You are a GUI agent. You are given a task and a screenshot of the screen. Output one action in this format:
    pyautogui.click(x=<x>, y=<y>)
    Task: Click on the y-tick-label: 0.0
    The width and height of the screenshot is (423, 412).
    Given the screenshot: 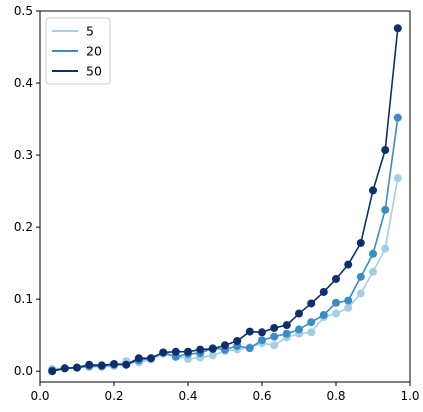 What is the action you would take?
    pyautogui.click(x=23, y=371)
    